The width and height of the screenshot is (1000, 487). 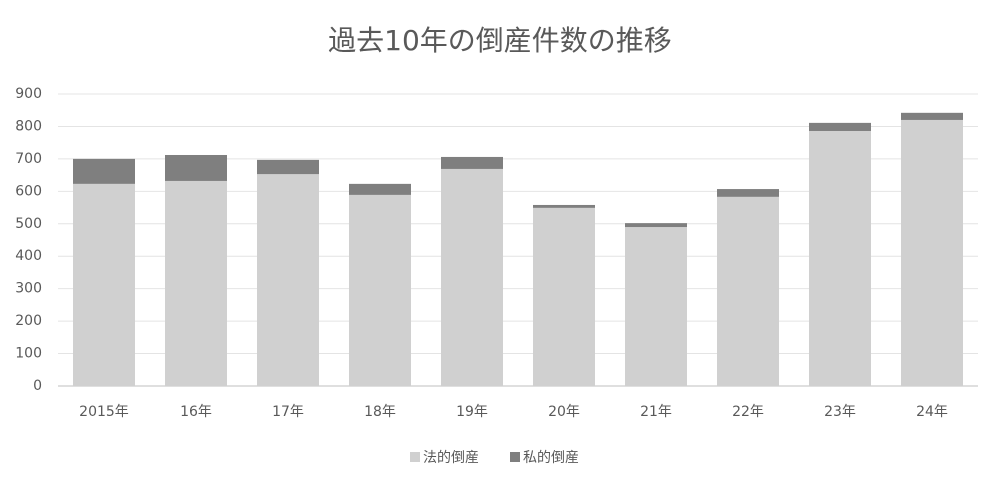 What do you see at coordinates (28, 224) in the screenshot?
I see `y-tick-label: 500` at bounding box center [28, 224].